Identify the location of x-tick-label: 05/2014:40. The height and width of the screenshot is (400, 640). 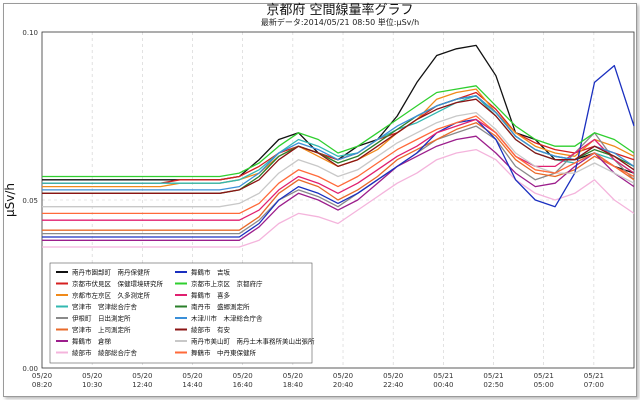
(192, 380).